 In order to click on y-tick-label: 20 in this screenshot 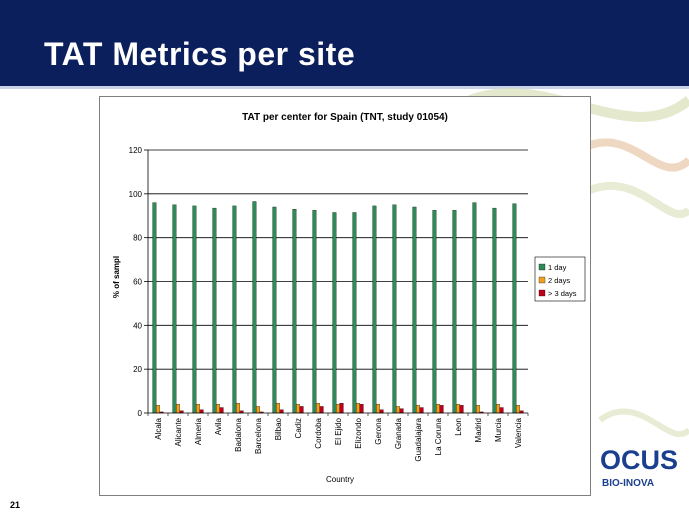, I will do `click(137, 369)`.